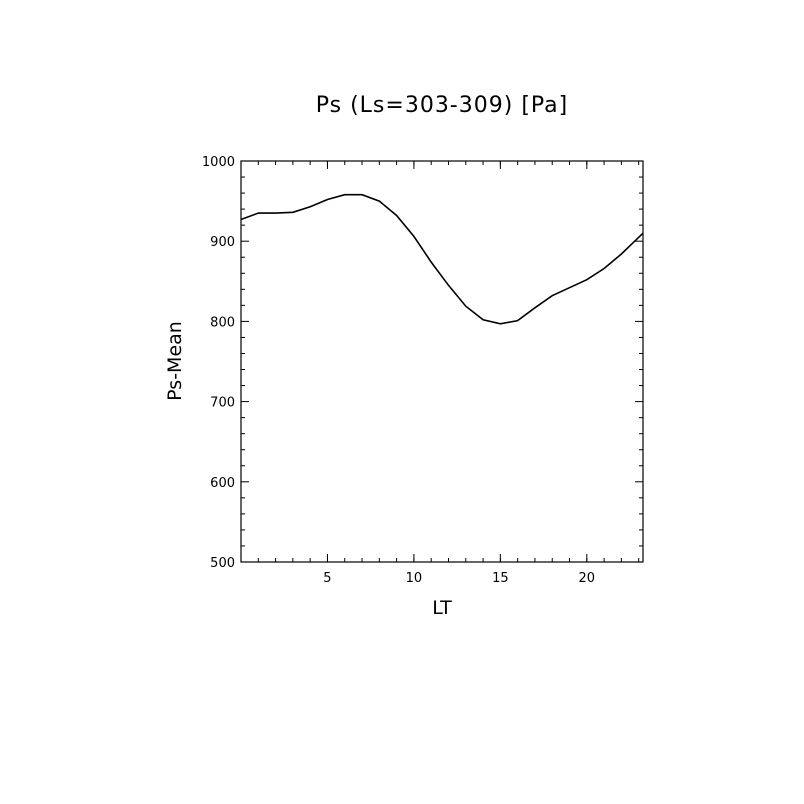 Image resolution: width=804 pixels, height=804 pixels. Describe the element at coordinates (222, 483) in the screenshot. I see `y-tick-label: 600` at that location.